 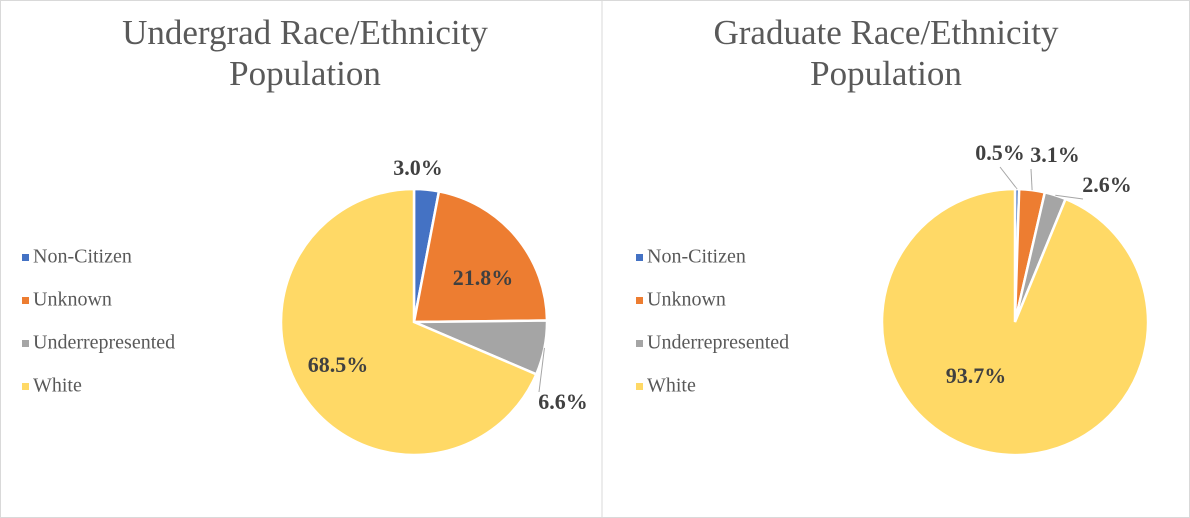 What do you see at coordinates (305, 53) in the screenshot?
I see `chart-title: Undergrad Race/Ethnicity Population` at bounding box center [305, 53].